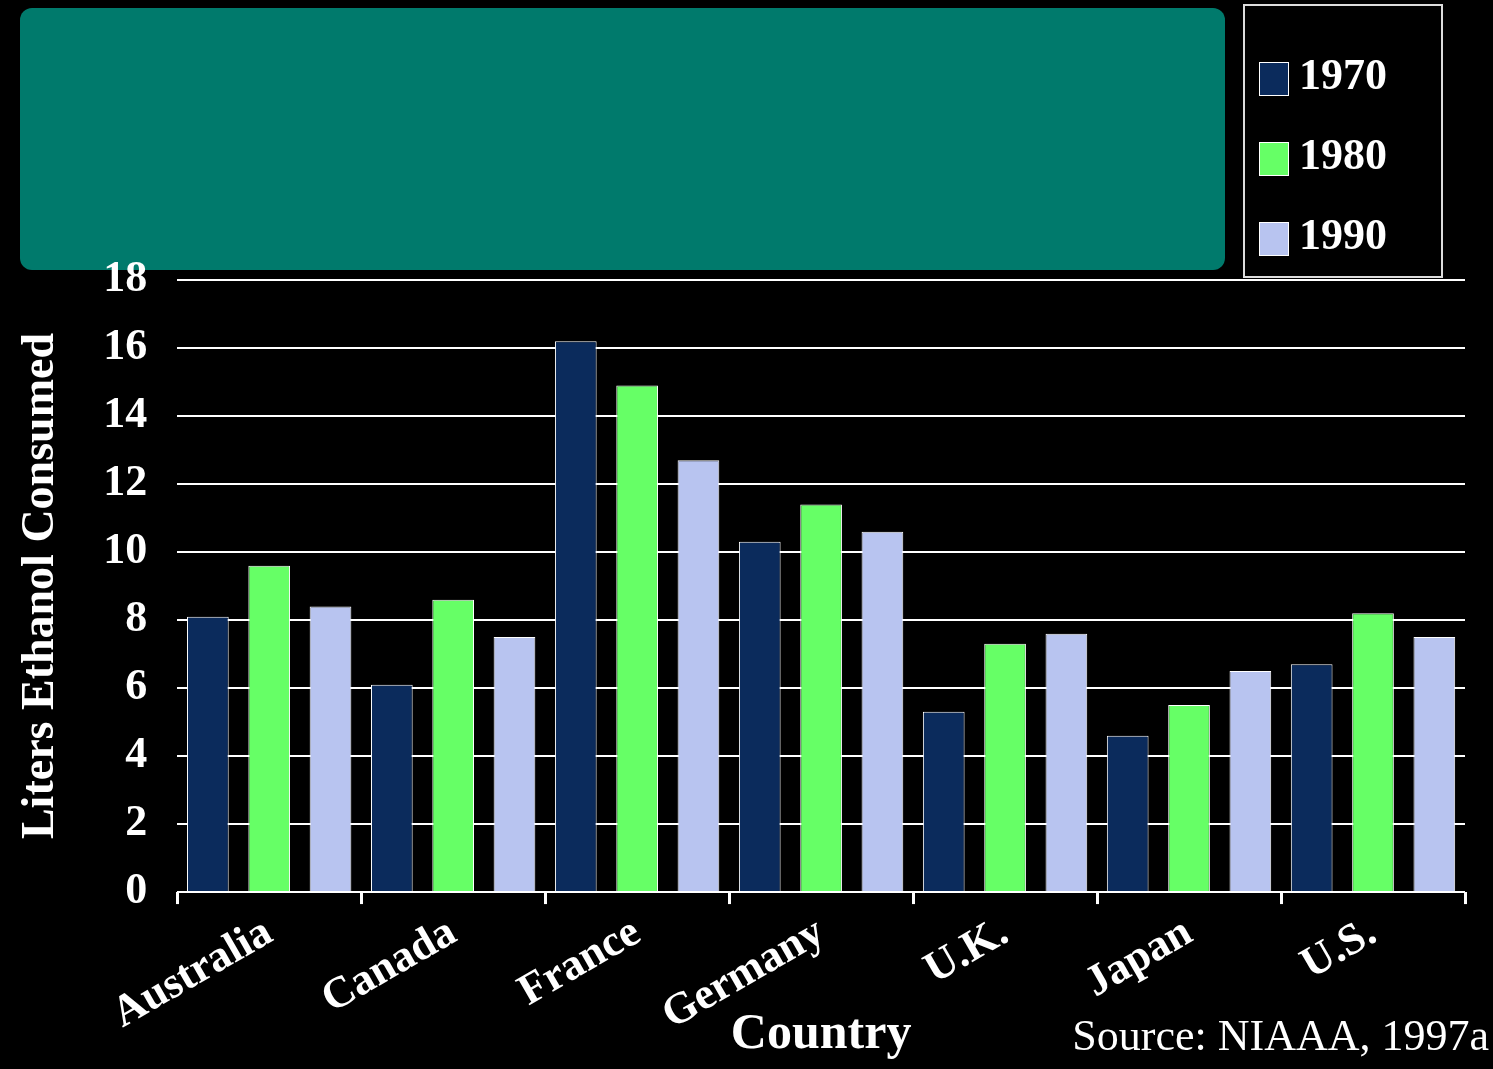  I want to click on source-note: Source: NIAAA, 1997a, so click(1280, 1035).